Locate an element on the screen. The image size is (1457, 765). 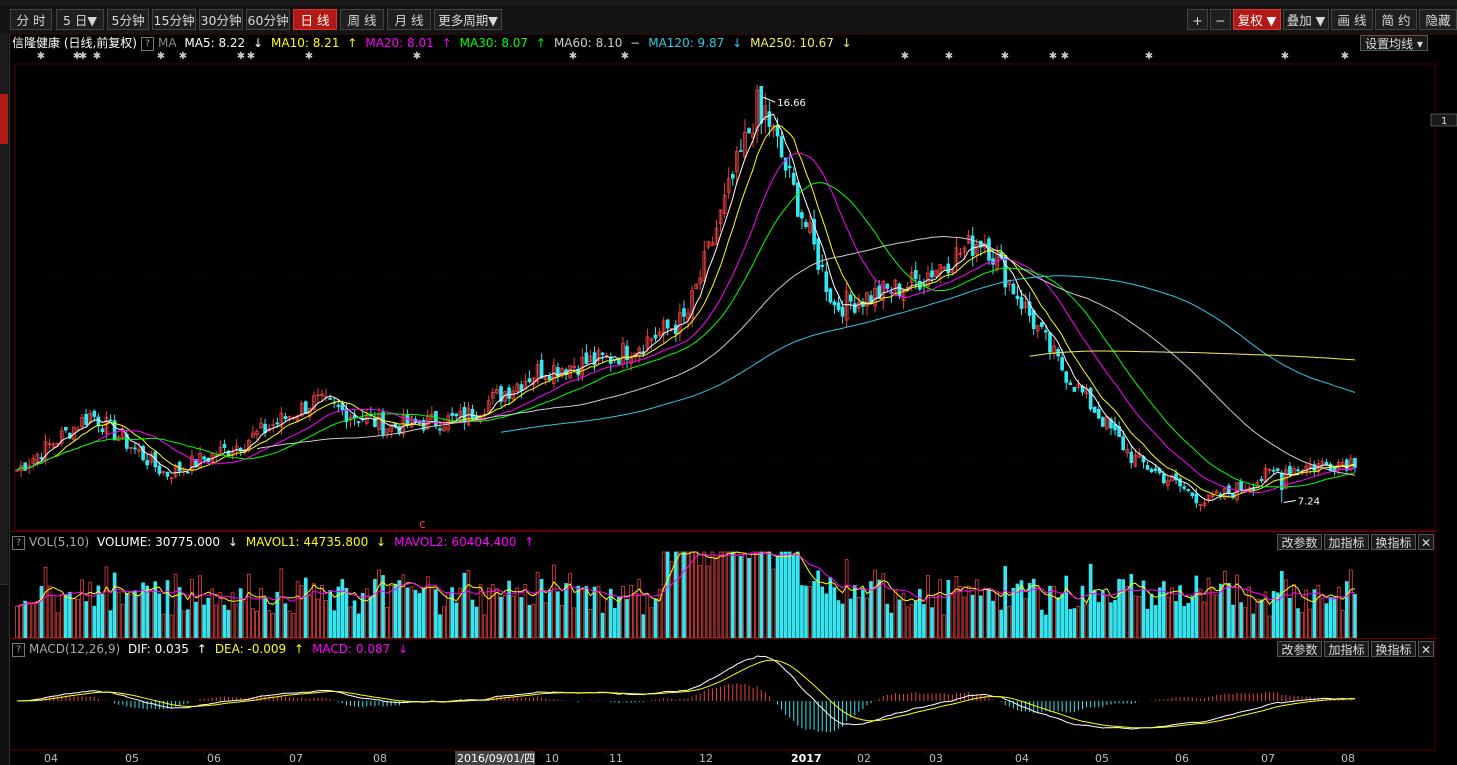
intraday-button: 分 时 is located at coordinates (31, 19).